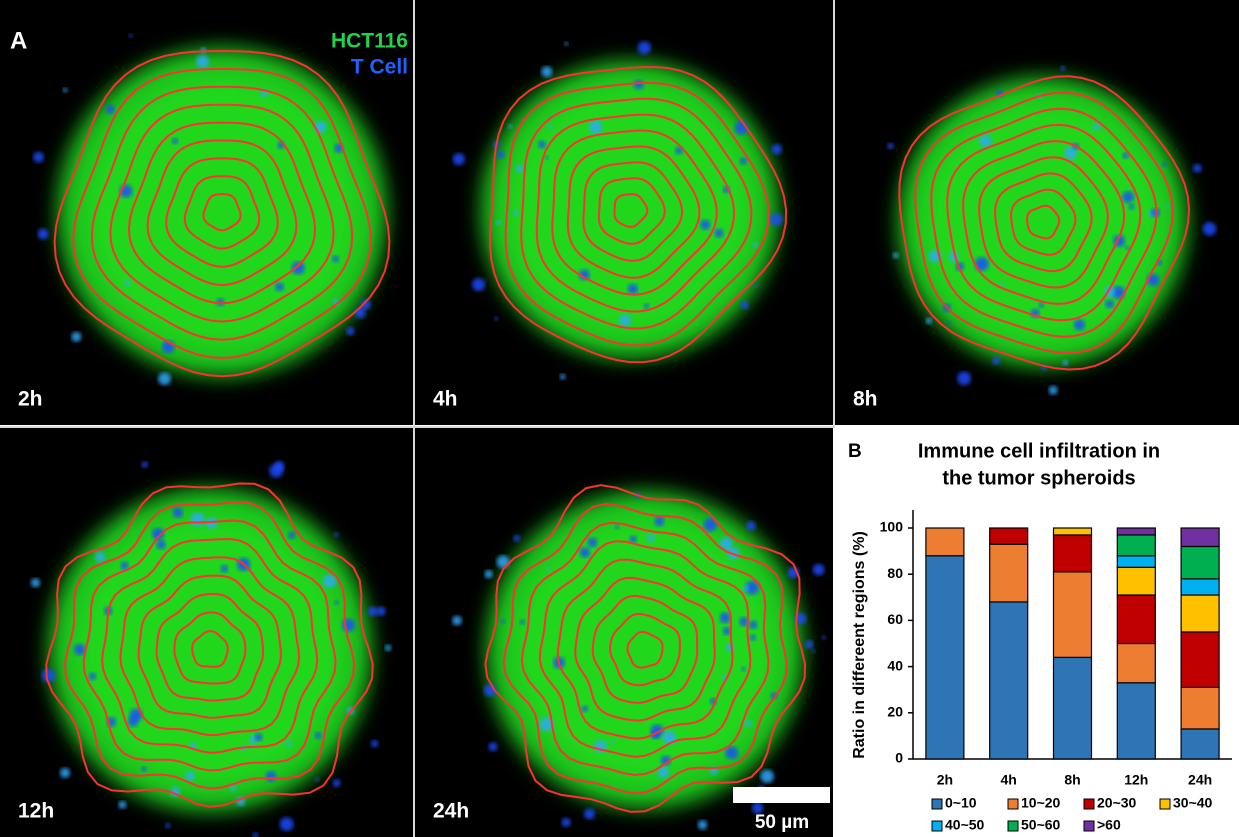 This screenshot has height=837, width=1239. I want to click on spheroid-core, so click(630, 210).